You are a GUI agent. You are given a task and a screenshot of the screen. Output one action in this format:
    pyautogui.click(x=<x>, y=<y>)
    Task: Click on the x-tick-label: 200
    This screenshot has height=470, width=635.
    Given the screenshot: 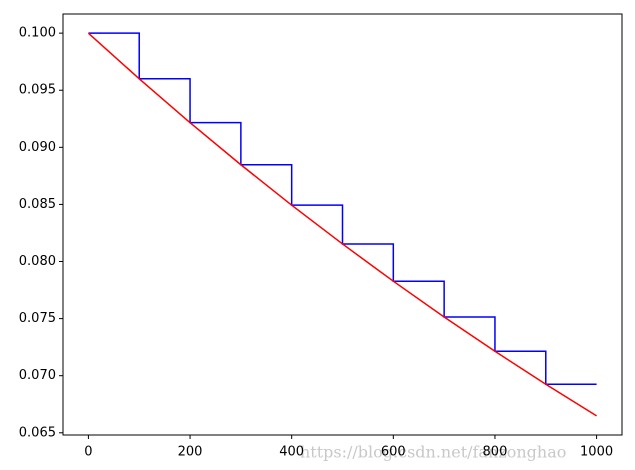 What is the action you would take?
    pyautogui.click(x=190, y=452)
    